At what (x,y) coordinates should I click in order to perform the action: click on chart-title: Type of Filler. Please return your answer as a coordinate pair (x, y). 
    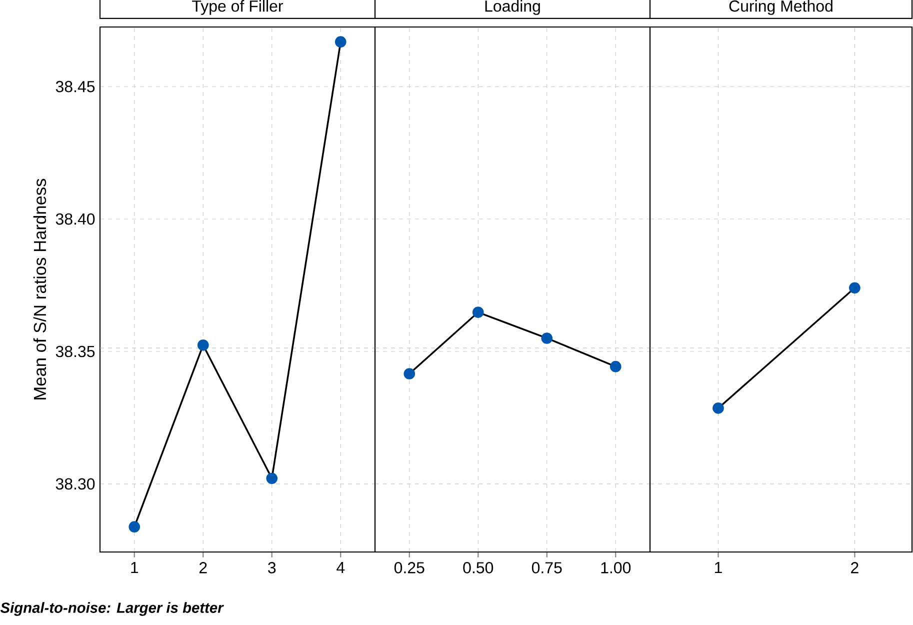
    Looking at the image, I should click on (238, 7).